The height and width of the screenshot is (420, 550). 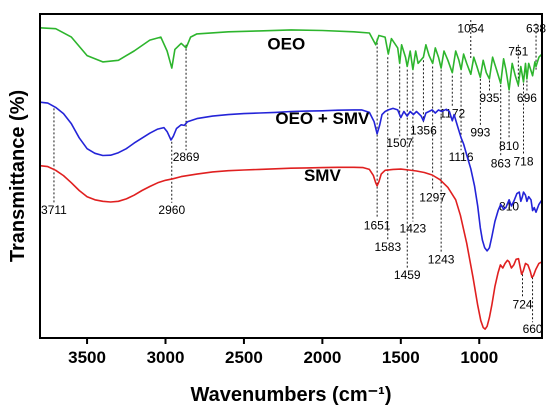 I want to click on x-axis-ticks: 3500 3000 2500 2000 1500 1000, so click(x=283, y=352).